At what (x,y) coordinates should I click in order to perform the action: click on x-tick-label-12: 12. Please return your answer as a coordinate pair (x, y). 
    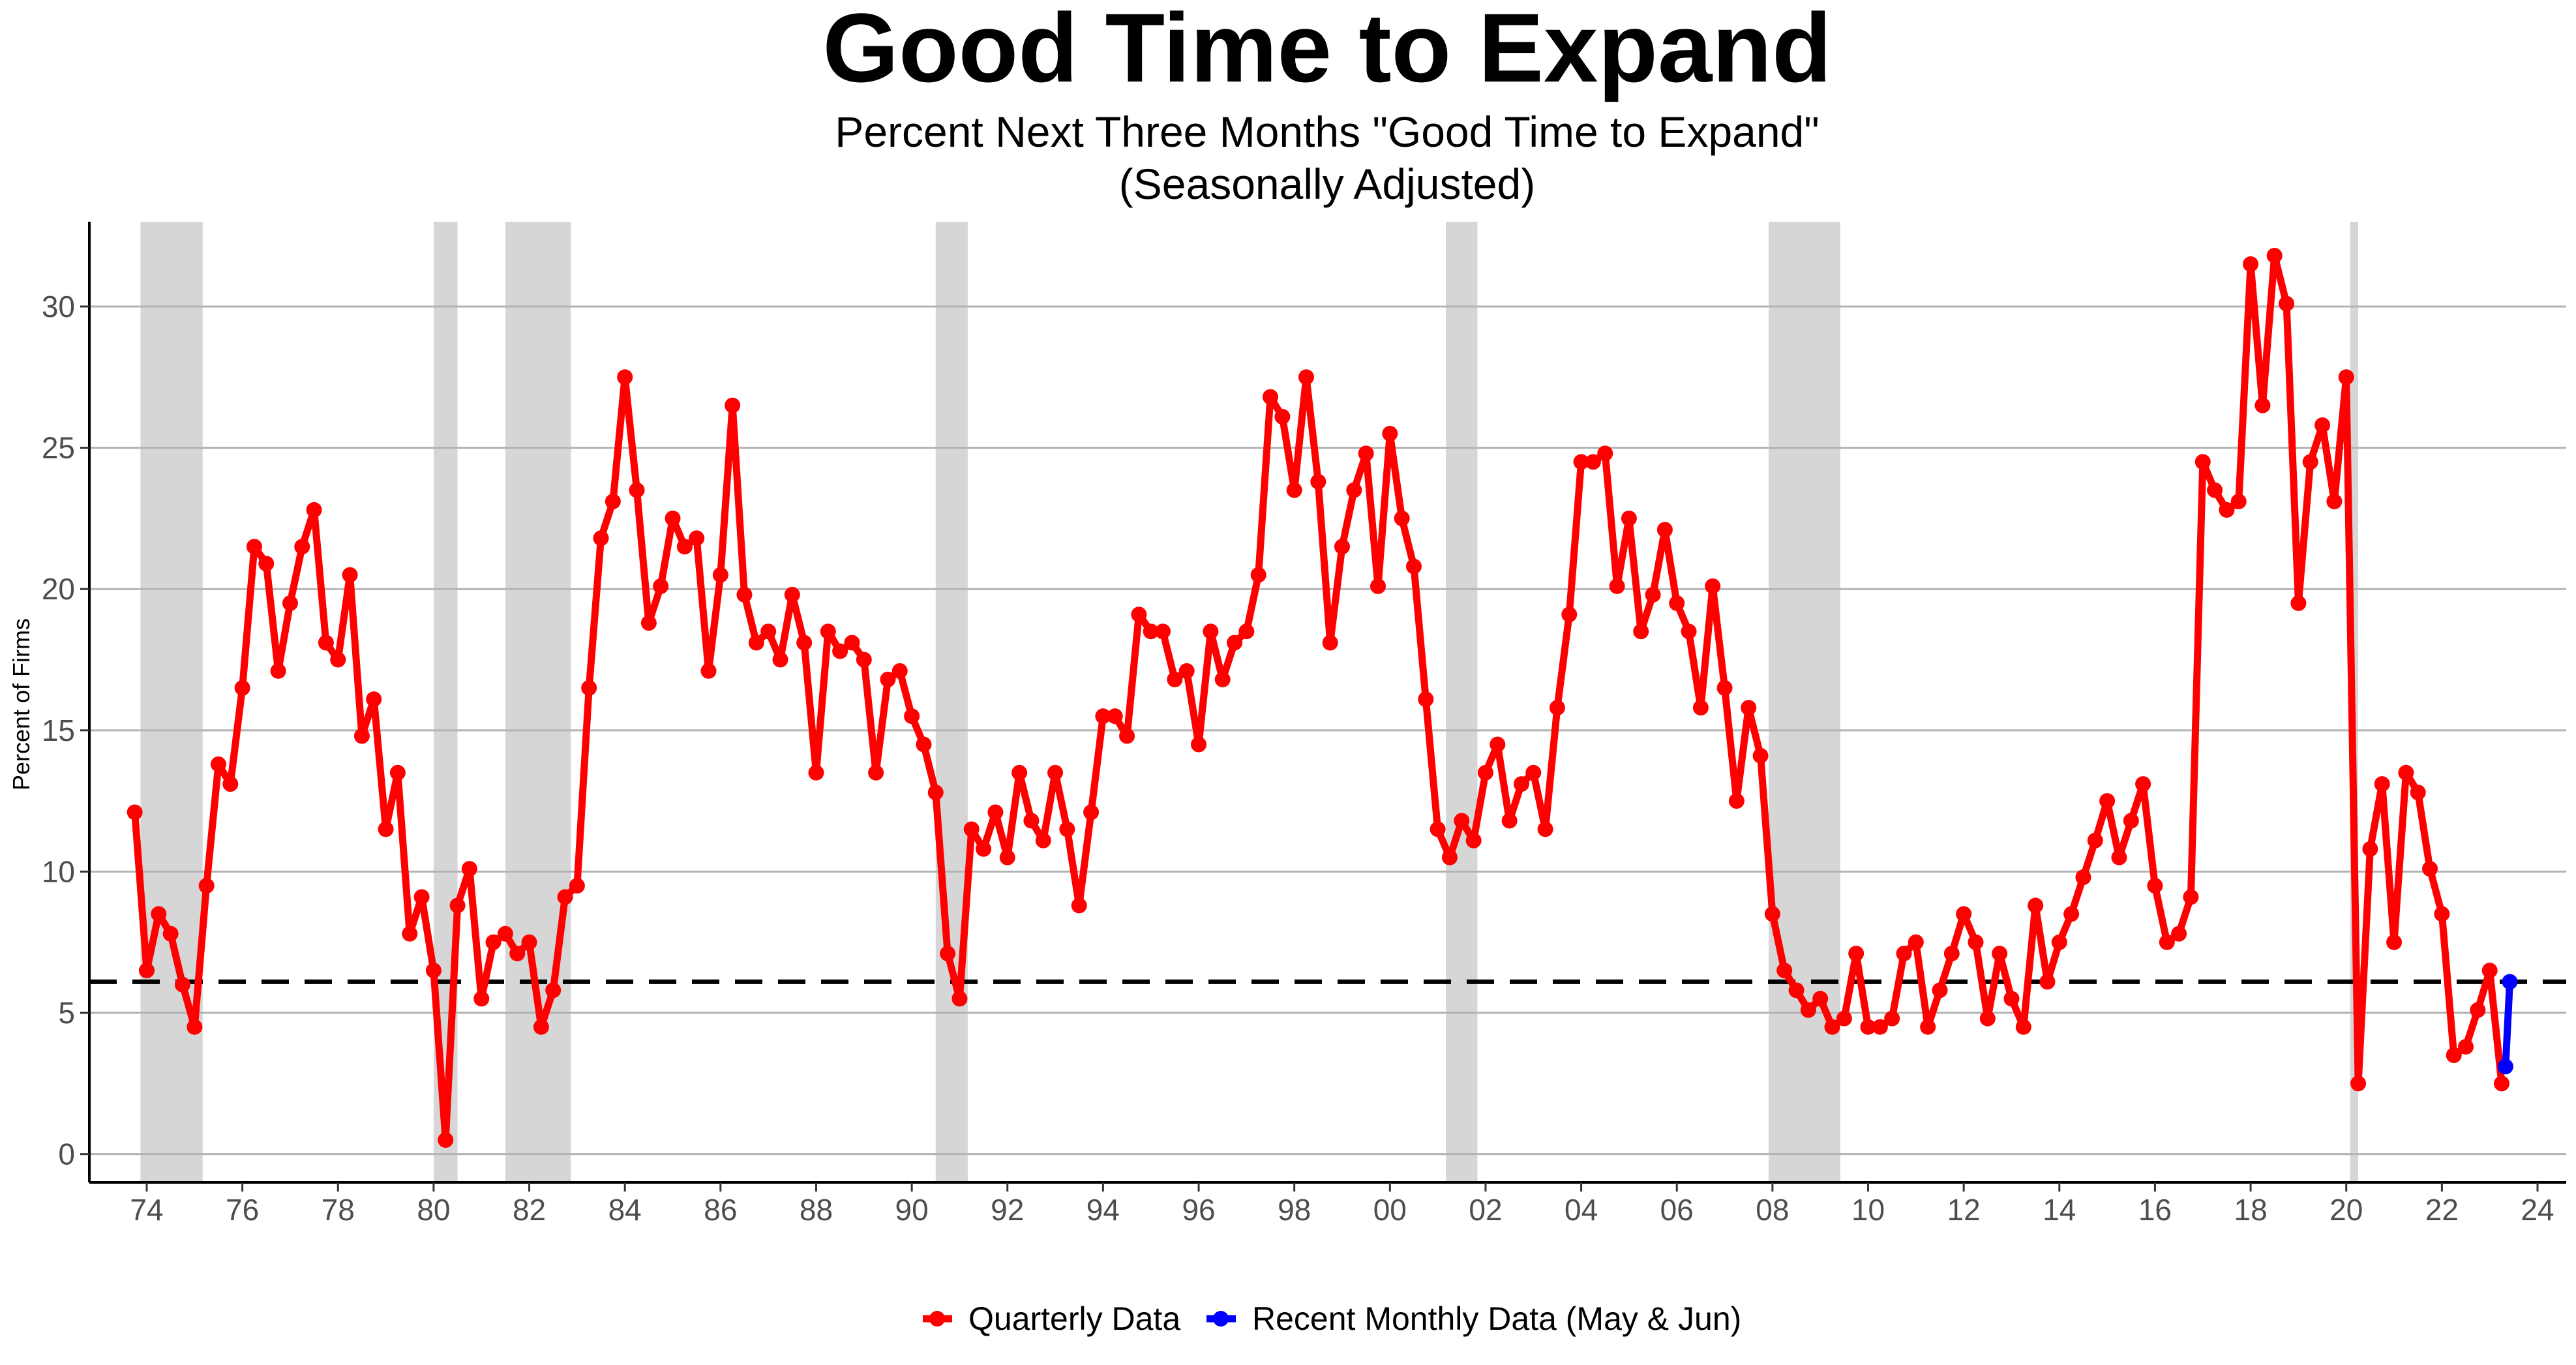
    Looking at the image, I should click on (1964, 1210).